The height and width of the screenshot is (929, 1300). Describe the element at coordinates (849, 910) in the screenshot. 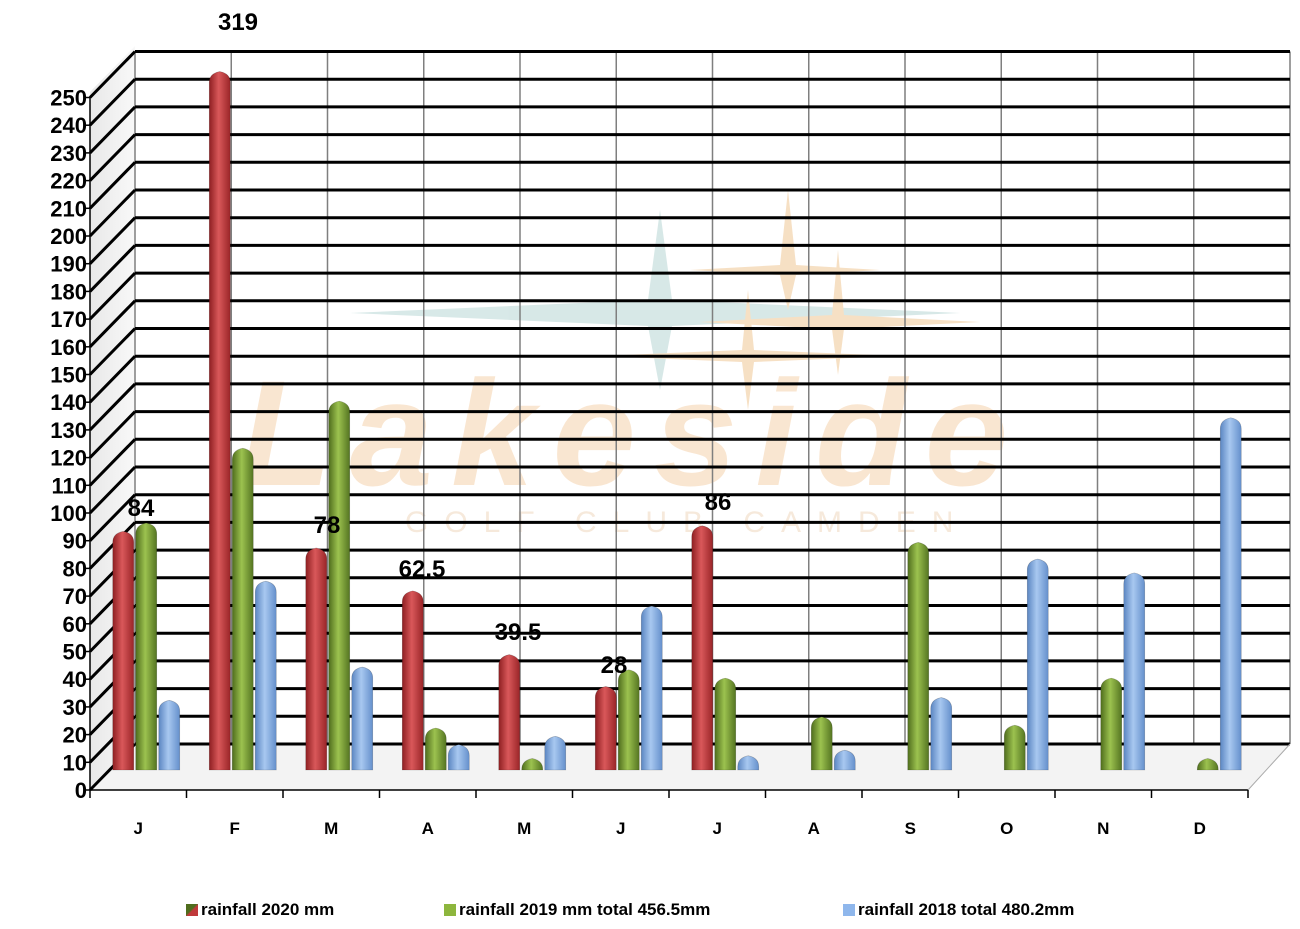

I see `legend-swatch-2018` at that location.